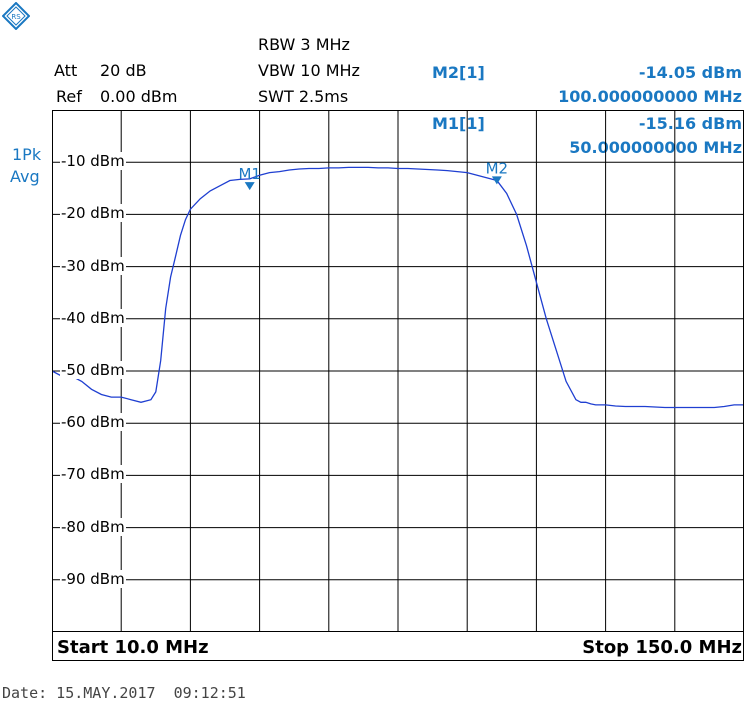  I want to click on marker-m2-tag: M2, so click(497, 168).